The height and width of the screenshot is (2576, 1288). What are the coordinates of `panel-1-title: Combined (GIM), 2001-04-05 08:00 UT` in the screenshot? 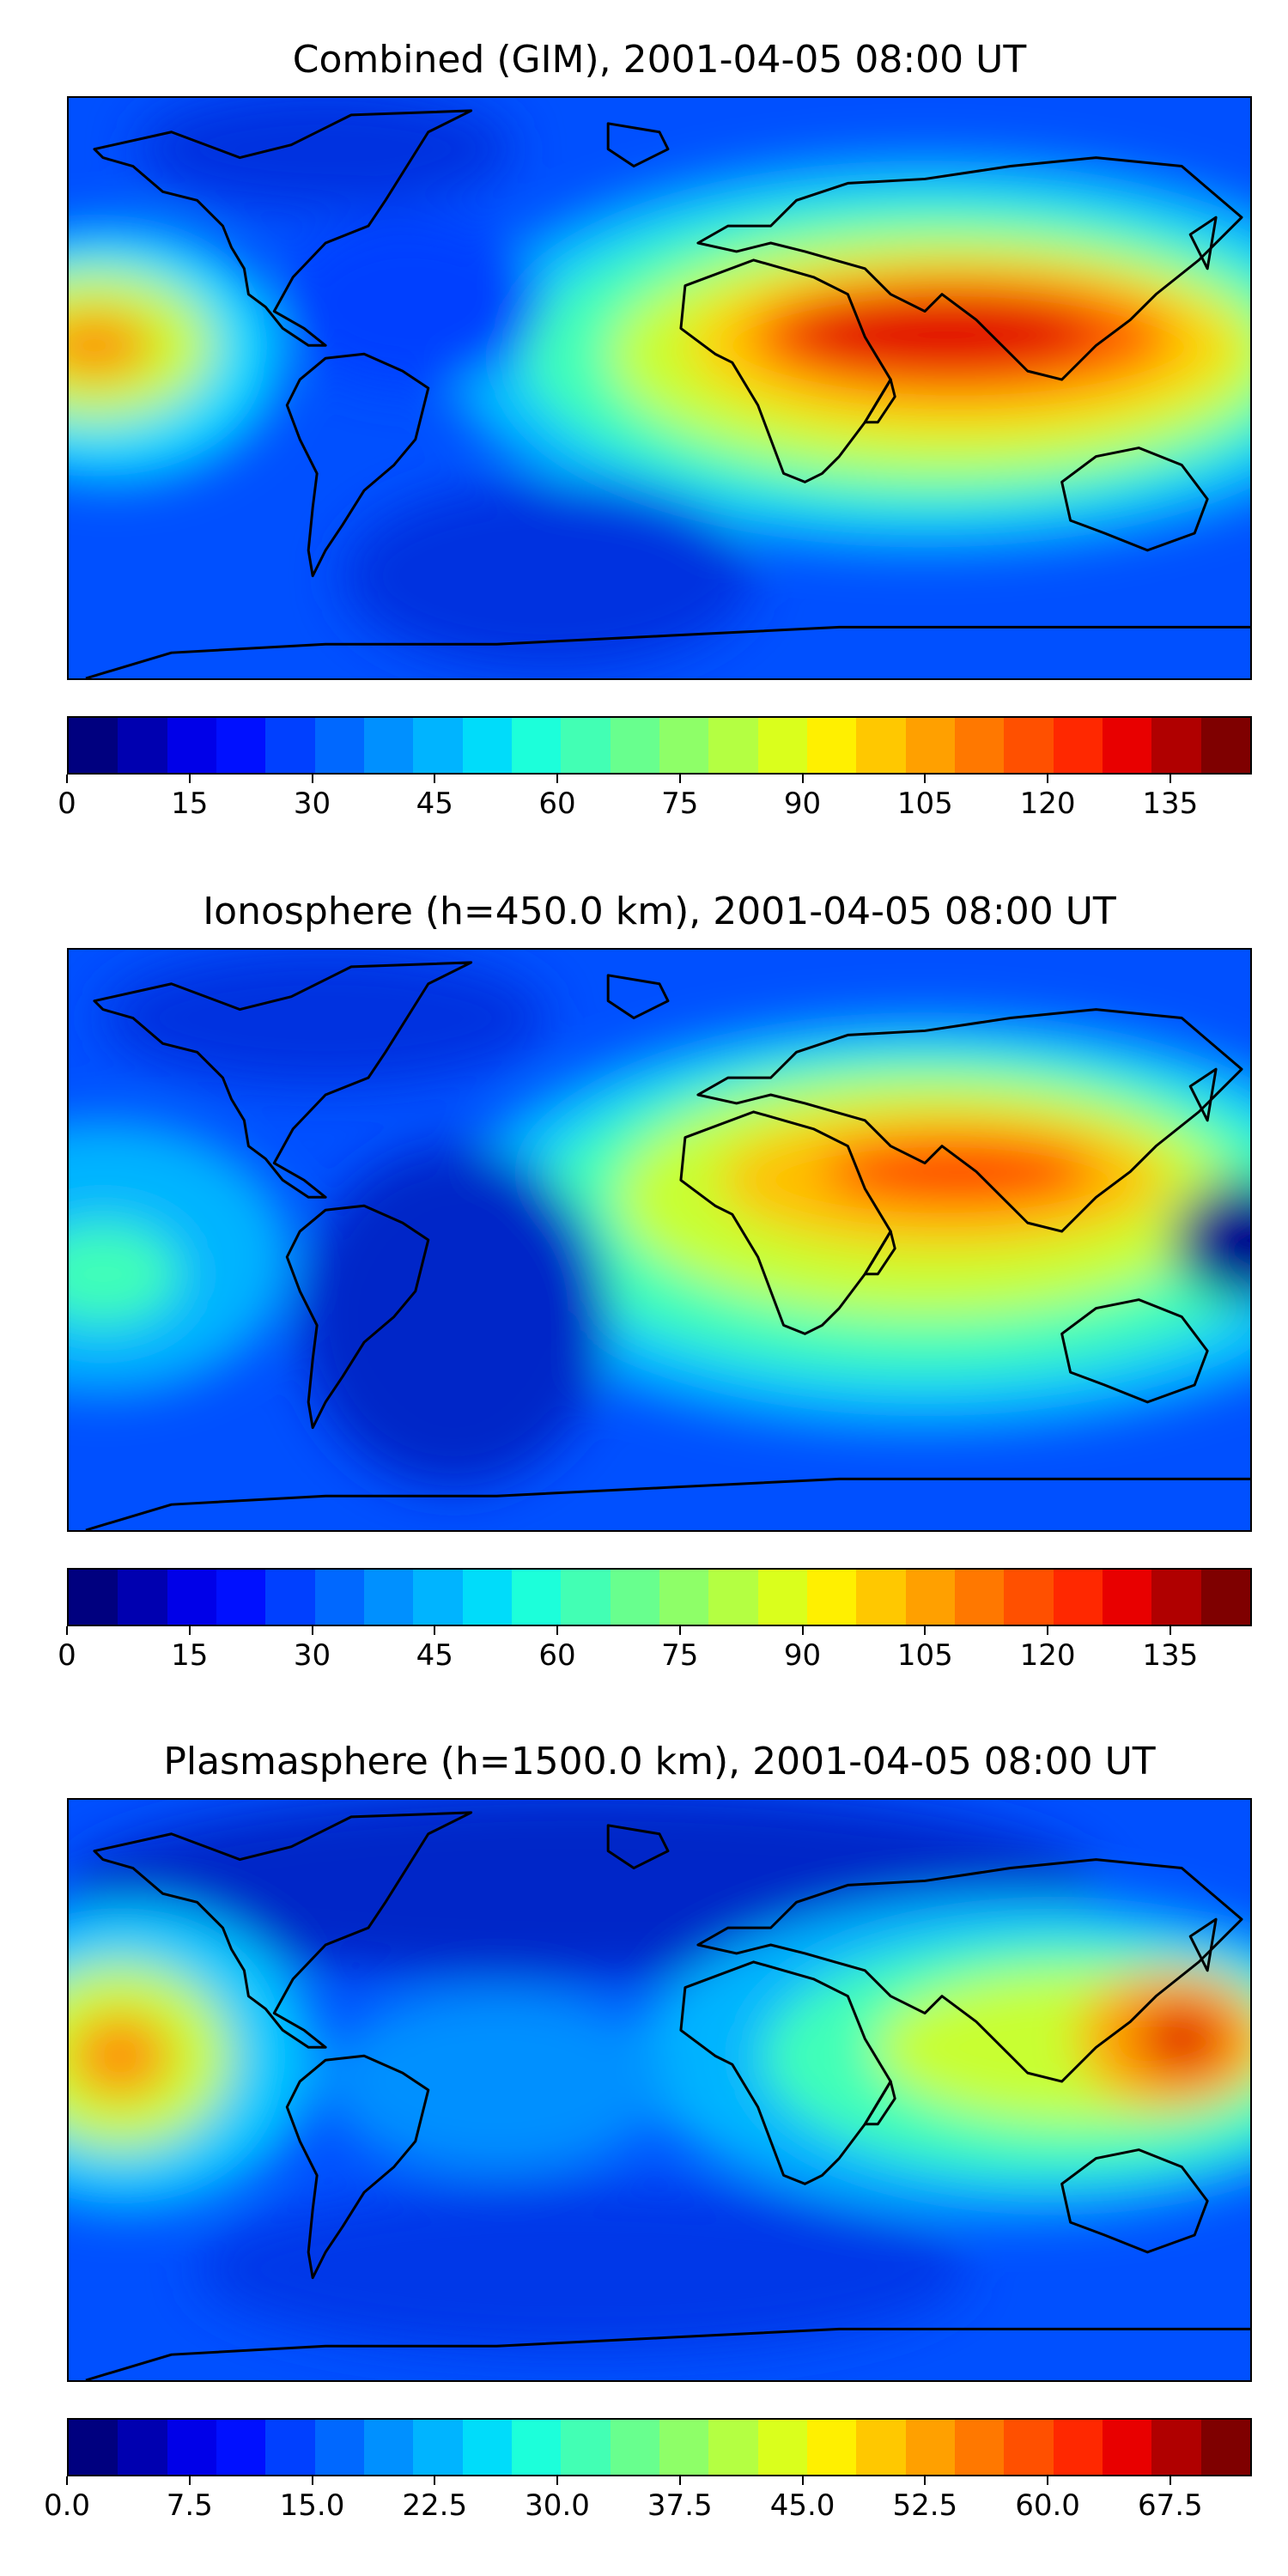 It's located at (660, 60).